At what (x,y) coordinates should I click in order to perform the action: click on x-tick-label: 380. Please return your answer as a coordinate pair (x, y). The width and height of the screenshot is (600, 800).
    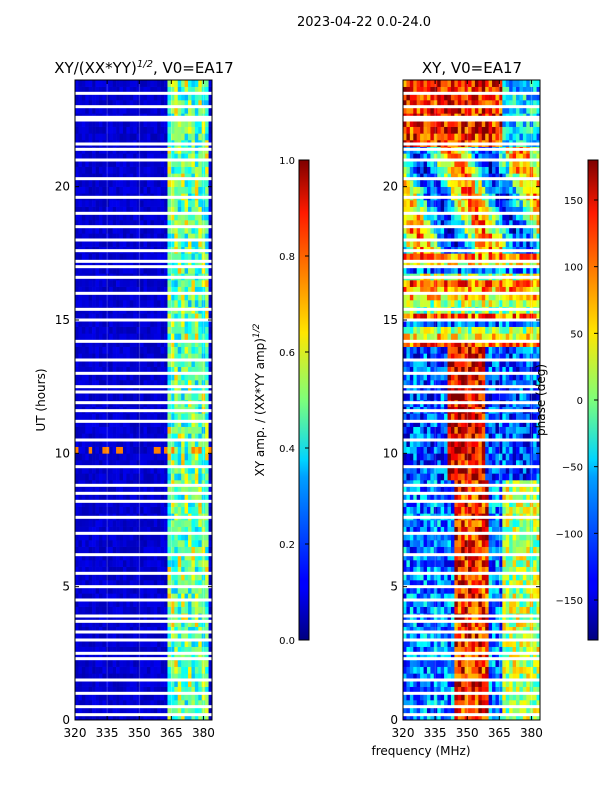
    Looking at the image, I should click on (203, 733).